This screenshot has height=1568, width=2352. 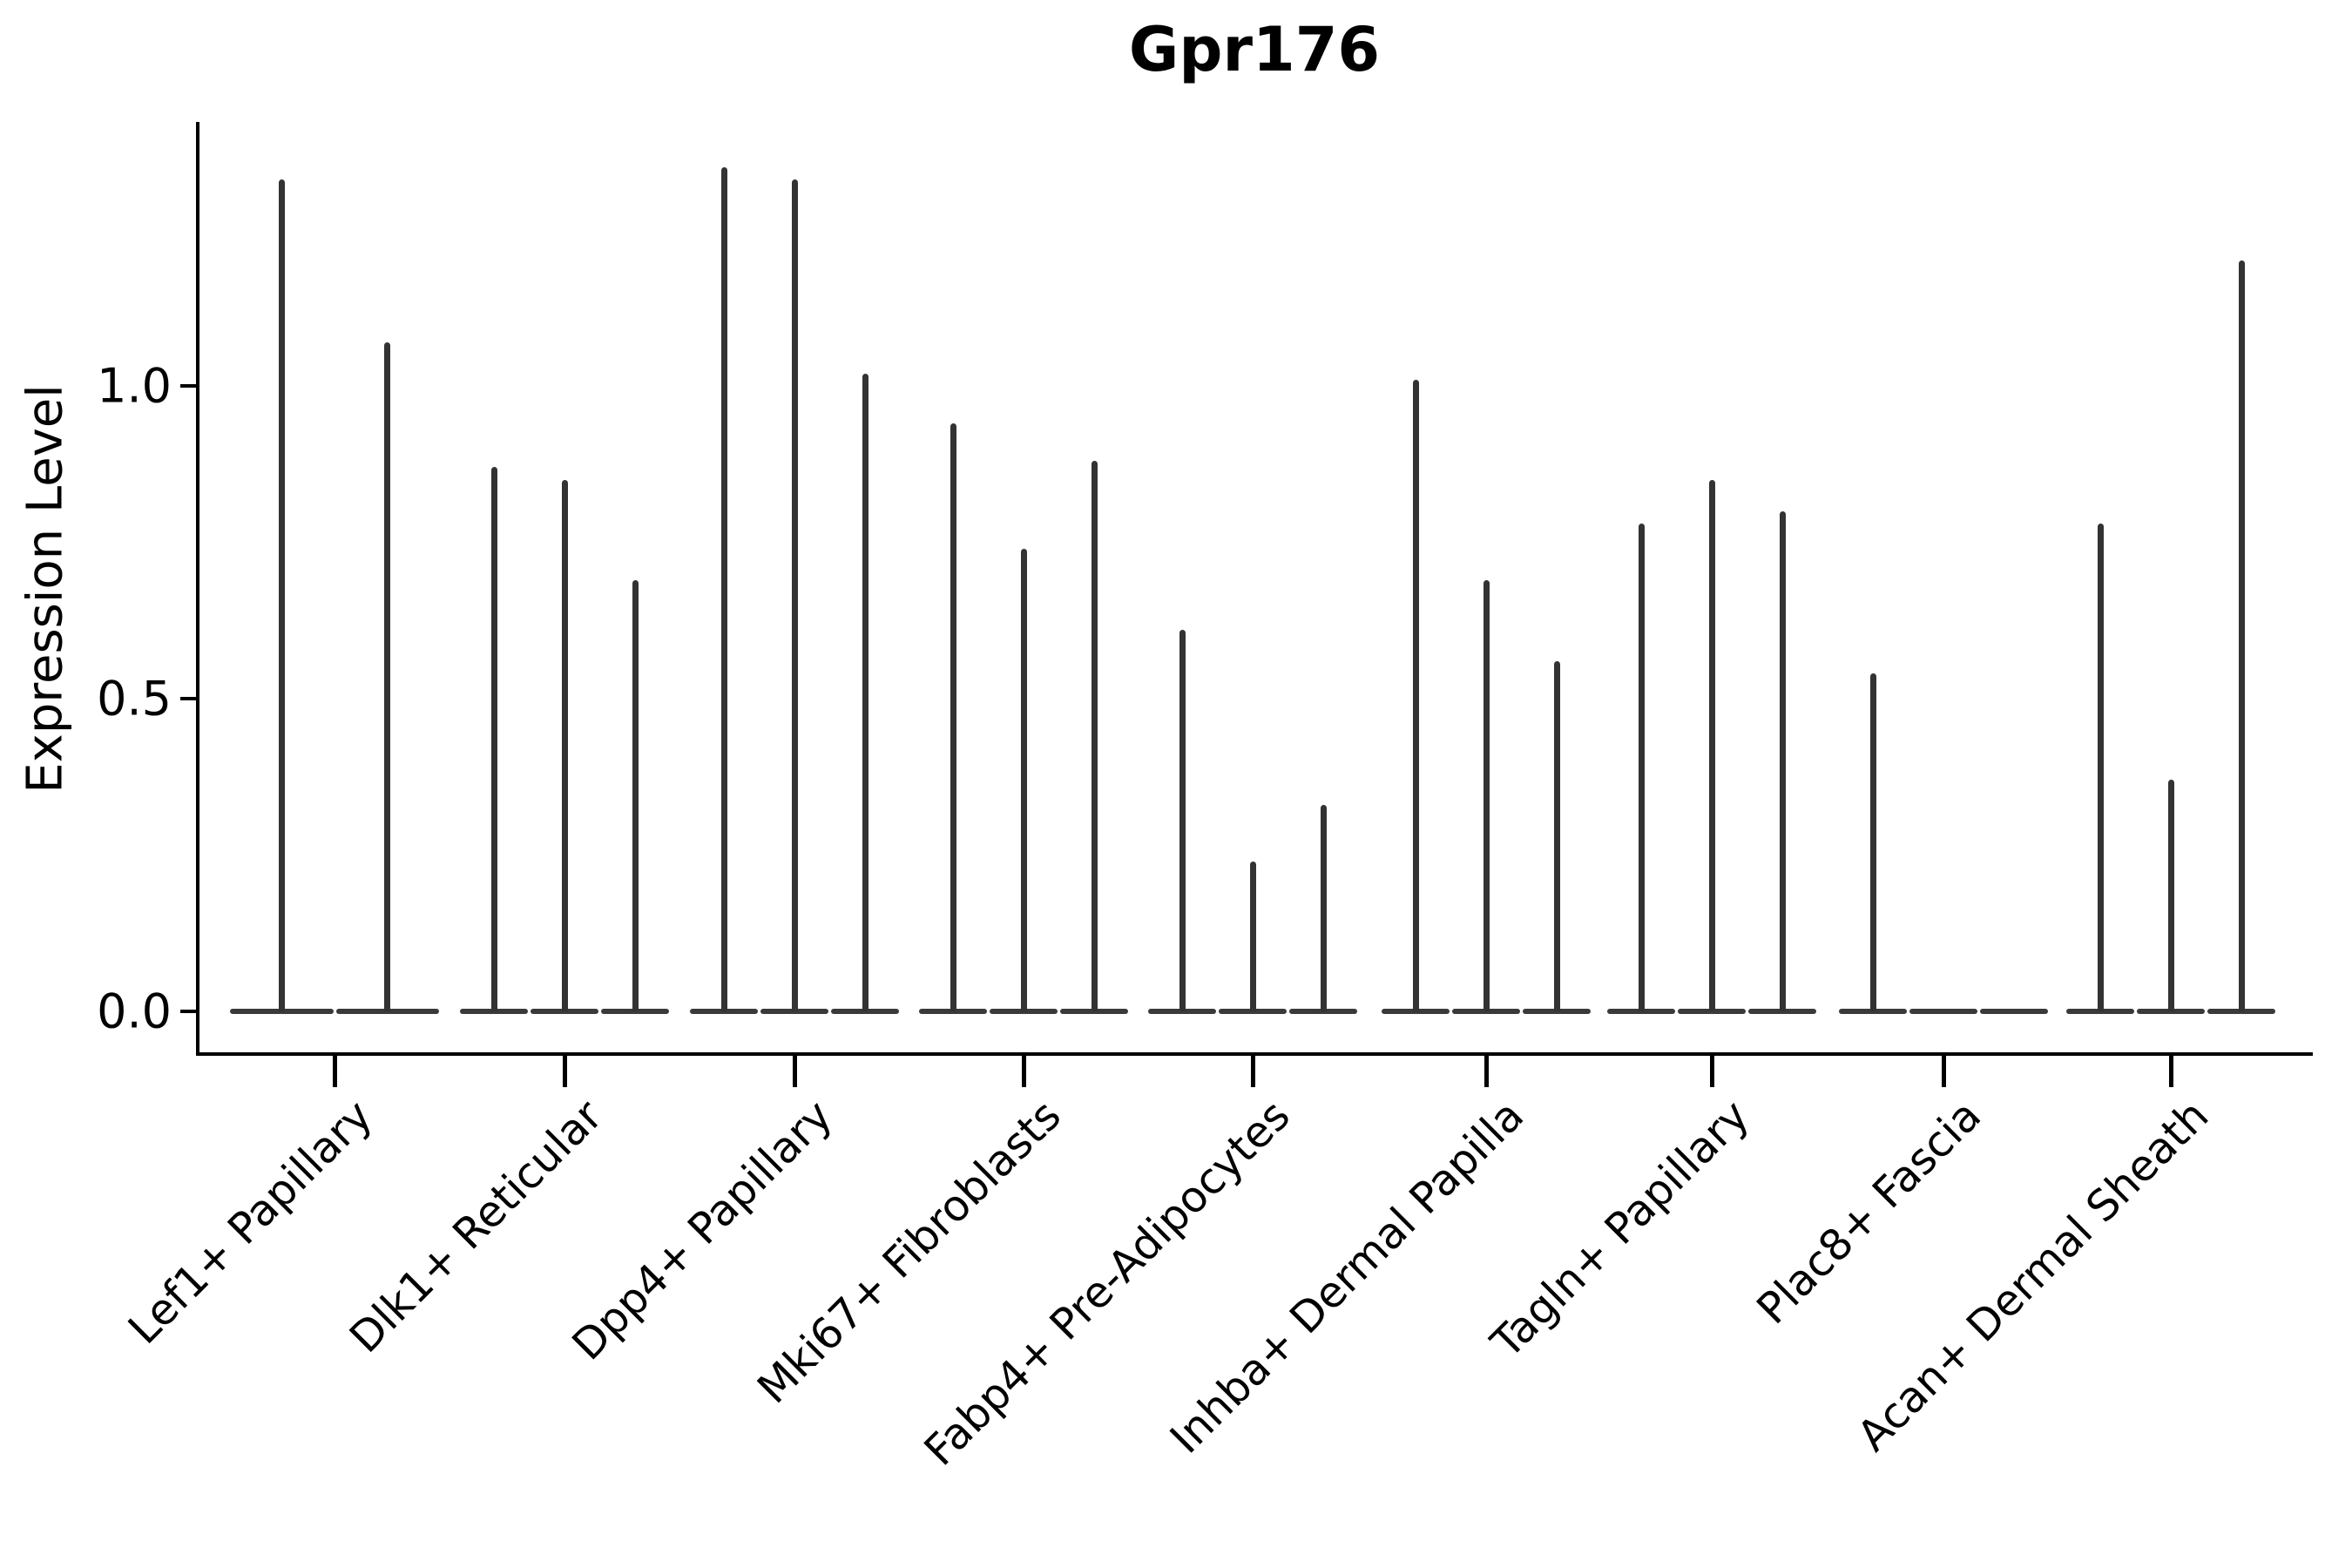 What do you see at coordinates (250, 1223) in the screenshot?
I see `x-category-label: Lef1+ Papillary` at bounding box center [250, 1223].